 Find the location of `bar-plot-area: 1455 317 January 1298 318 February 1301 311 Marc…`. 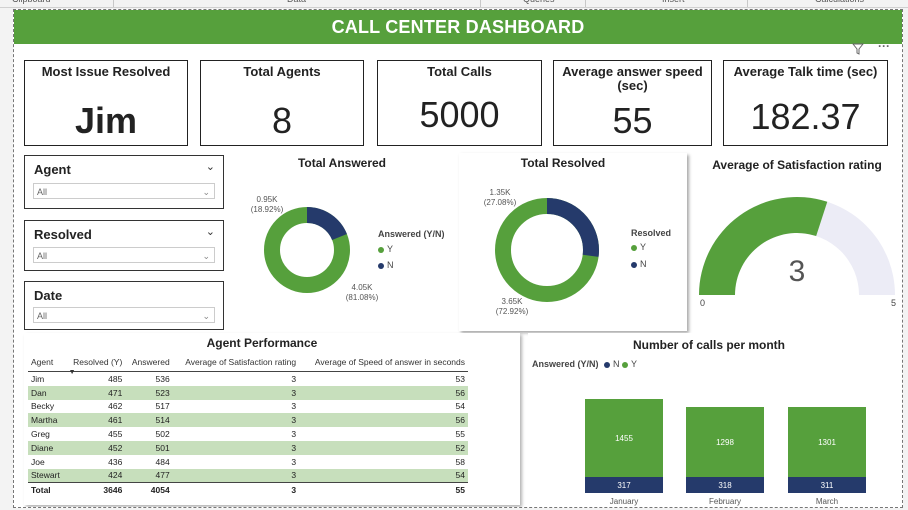

bar-plot-area: 1455 317 January 1298 318 February 1301 311 Marc… is located at coordinates (714, 419).